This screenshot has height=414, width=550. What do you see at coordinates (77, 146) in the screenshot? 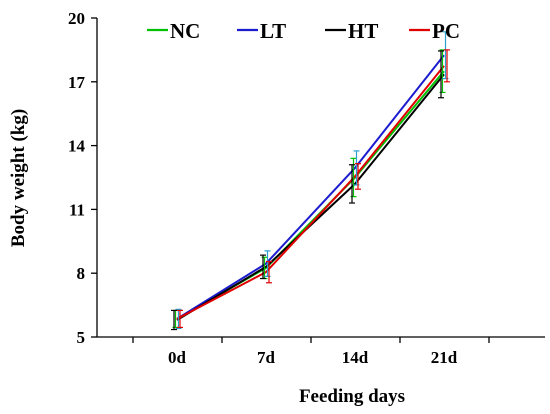
I see `y-tick-label: 14` at bounding box center [77, 146].